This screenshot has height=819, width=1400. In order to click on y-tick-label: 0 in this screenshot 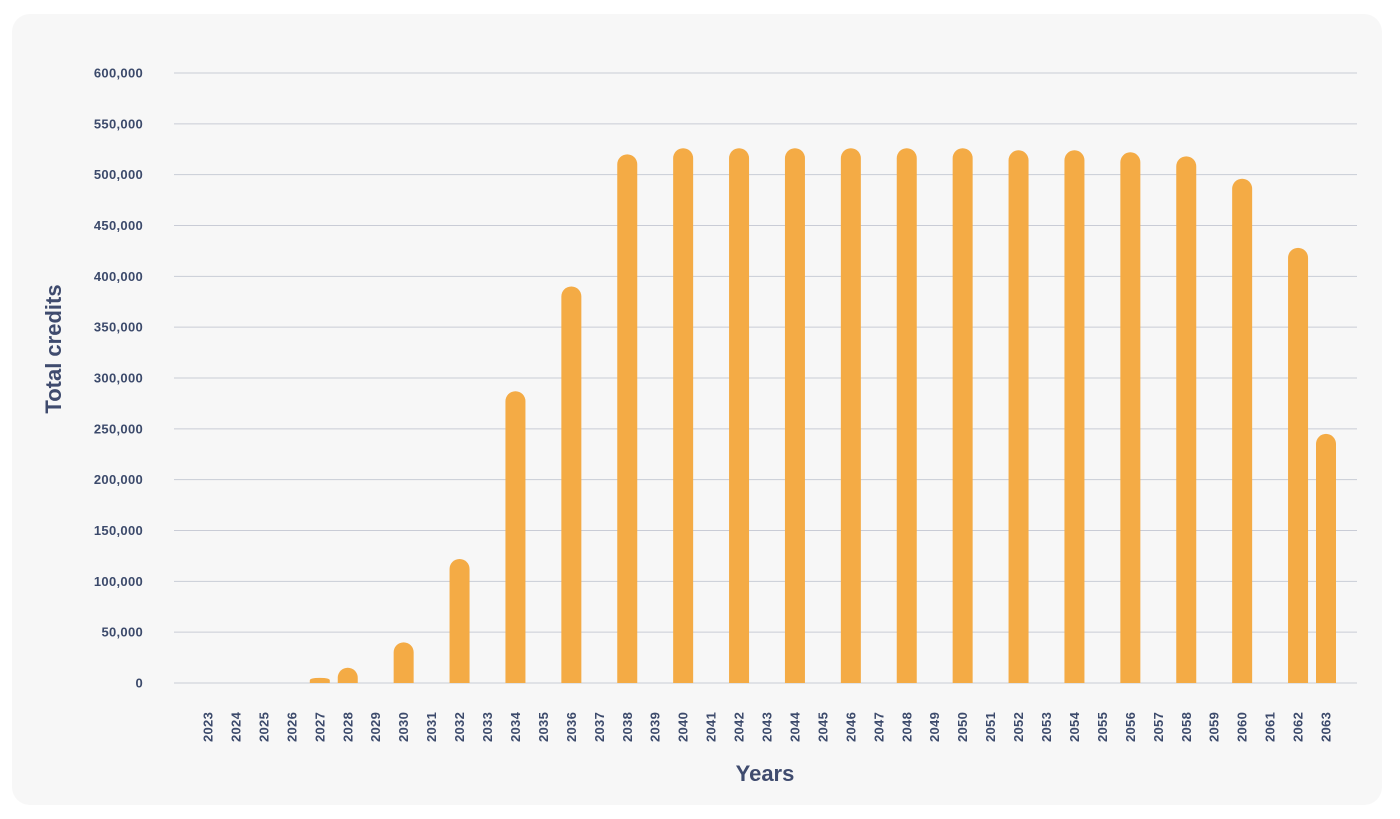, I will do `click(139, 683)`.